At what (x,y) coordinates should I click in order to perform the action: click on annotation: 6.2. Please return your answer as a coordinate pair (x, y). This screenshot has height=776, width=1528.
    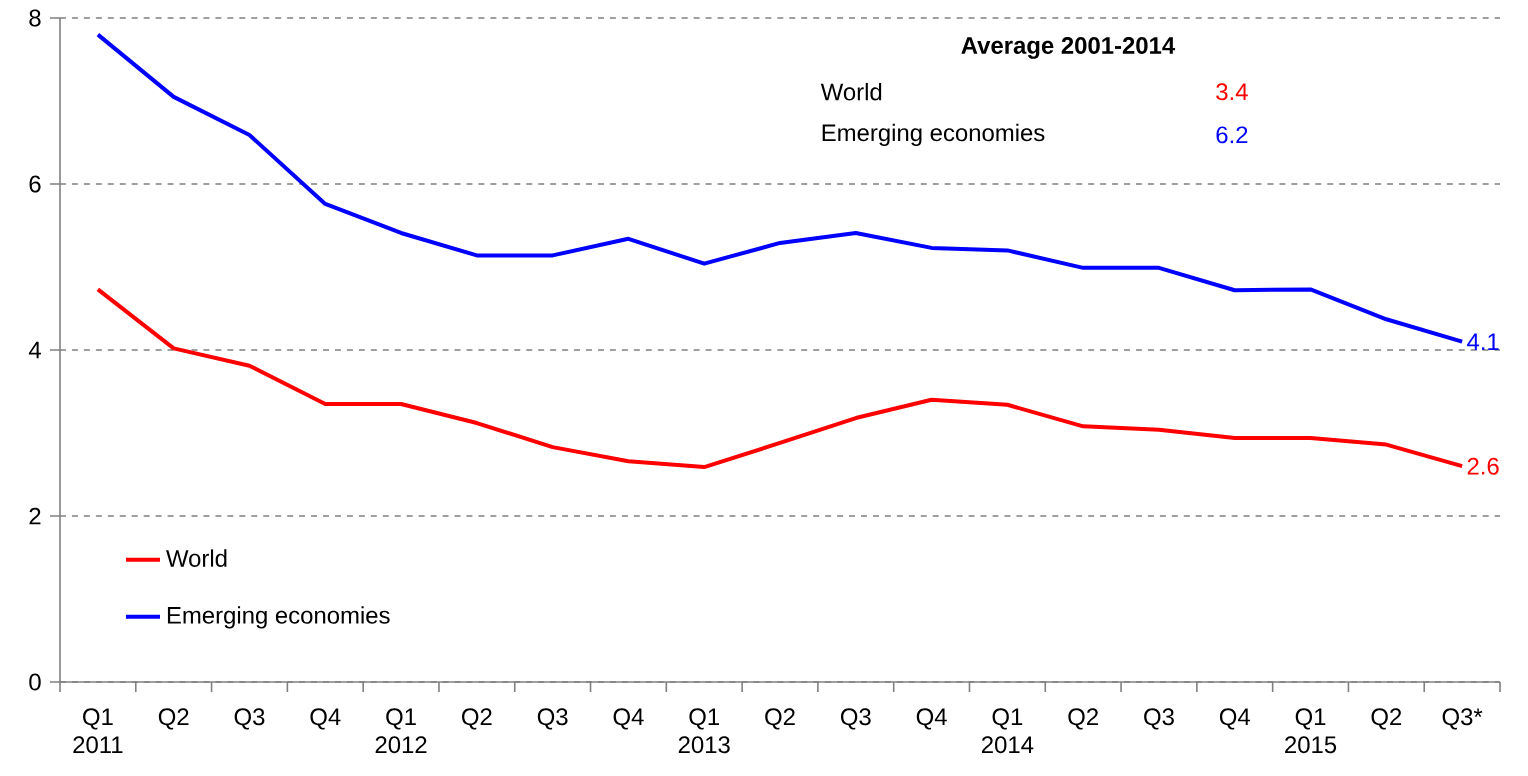
    Looking at the image, I should click on (1232, 135).